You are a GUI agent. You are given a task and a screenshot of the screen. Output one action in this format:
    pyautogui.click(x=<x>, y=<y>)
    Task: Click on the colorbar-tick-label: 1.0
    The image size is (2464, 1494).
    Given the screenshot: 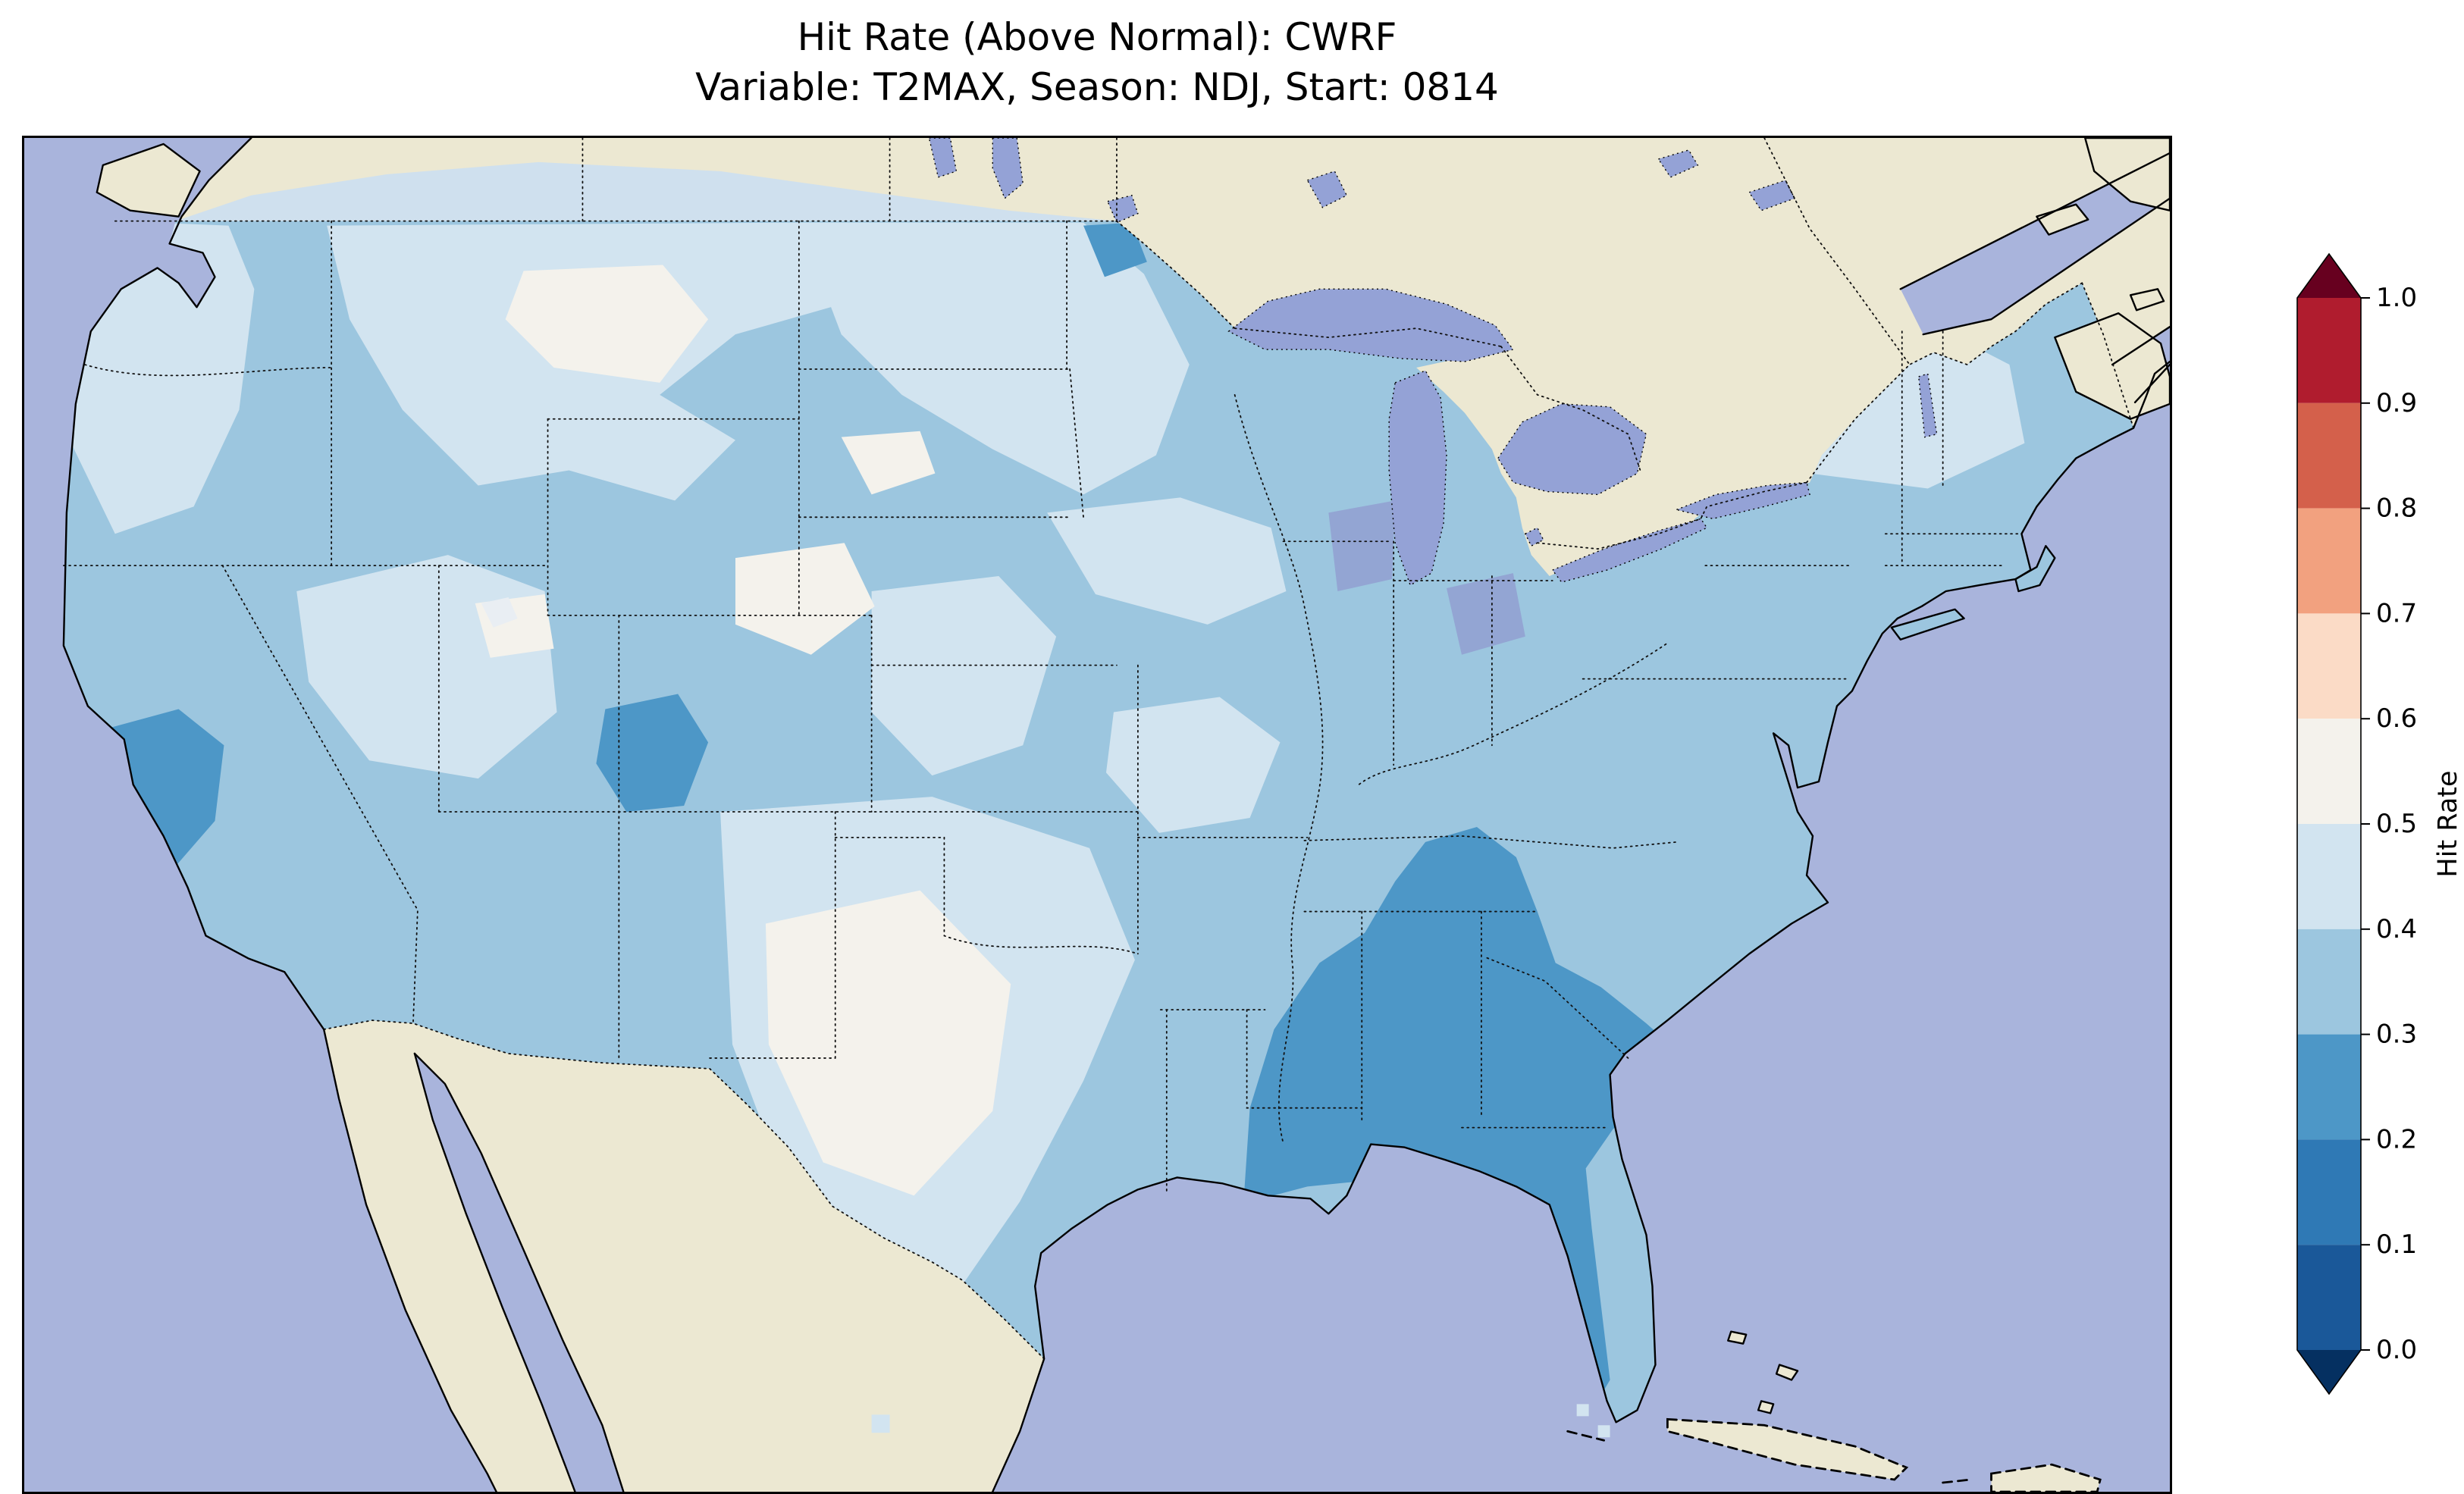 What is the action you would take?
    pyautogui.click(x=2397, y=298)
    